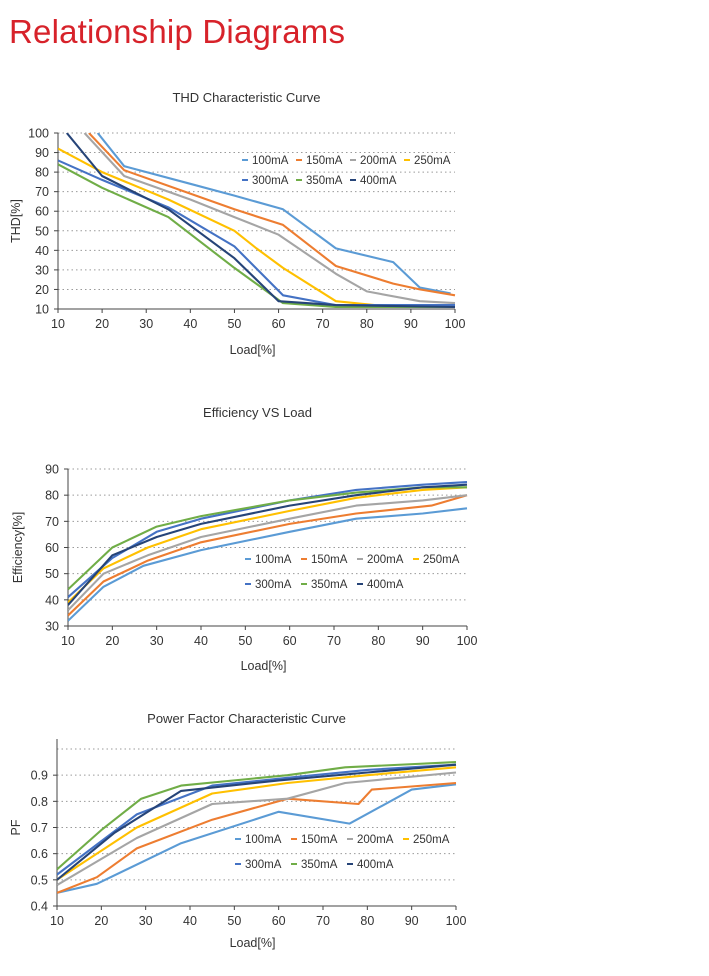 The width and height of the screenshot is (709, 976). Describe the element at coordinates (42, 310) in the screenshot. I see `y-tick-label: 10` at that location.